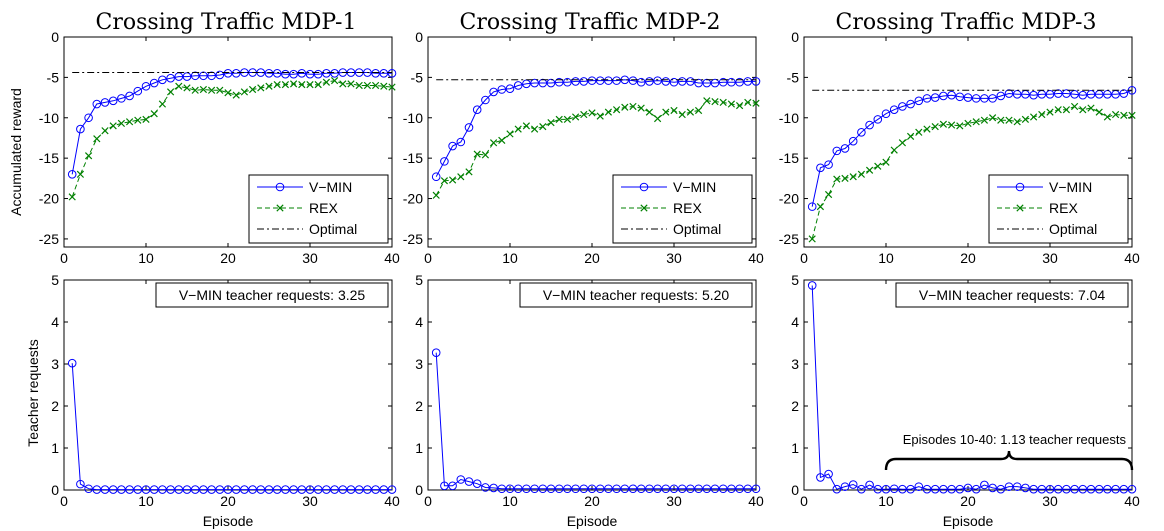 This screenshot has width=1164, height=531. What do you see at coordinates (1015, 439) in the screenshot?
I see `brace-annotation-text: Episodes 10-40: 1.13 teacher requests` at bounding box center [1015, 439].